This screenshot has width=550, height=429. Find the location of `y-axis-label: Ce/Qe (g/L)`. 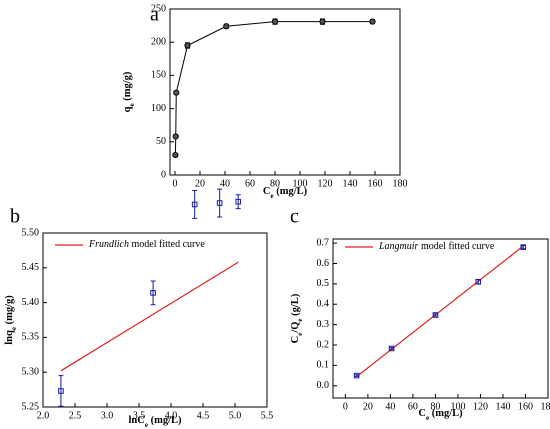

y-axis-label: Ce/Qe (g/L) is located at coordinates (296, 318).